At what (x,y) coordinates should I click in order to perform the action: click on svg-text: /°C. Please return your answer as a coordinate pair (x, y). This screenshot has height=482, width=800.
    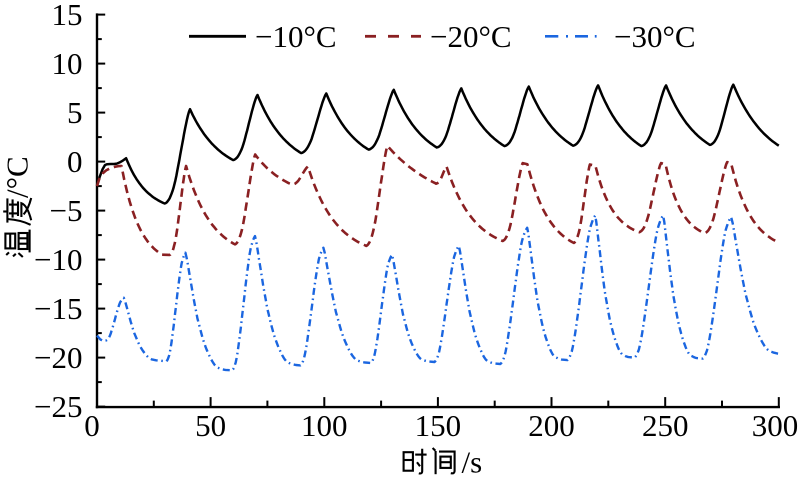
    Looking at the image, I should click on (17, 177).